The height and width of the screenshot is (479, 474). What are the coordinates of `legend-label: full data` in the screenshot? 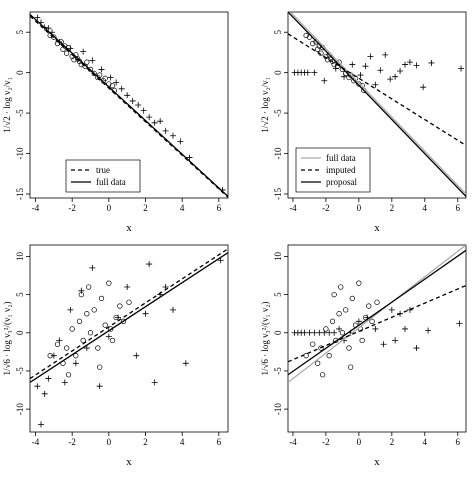 It's located at (341, 158).